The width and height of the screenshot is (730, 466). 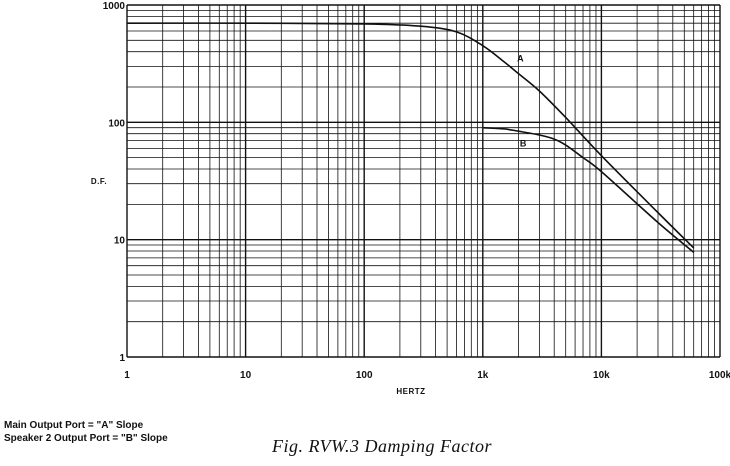 What do you see at coordinates (719, 375) in the screenshot?
I see `x-tick-label: 100k` at bounding box center [719, 375].